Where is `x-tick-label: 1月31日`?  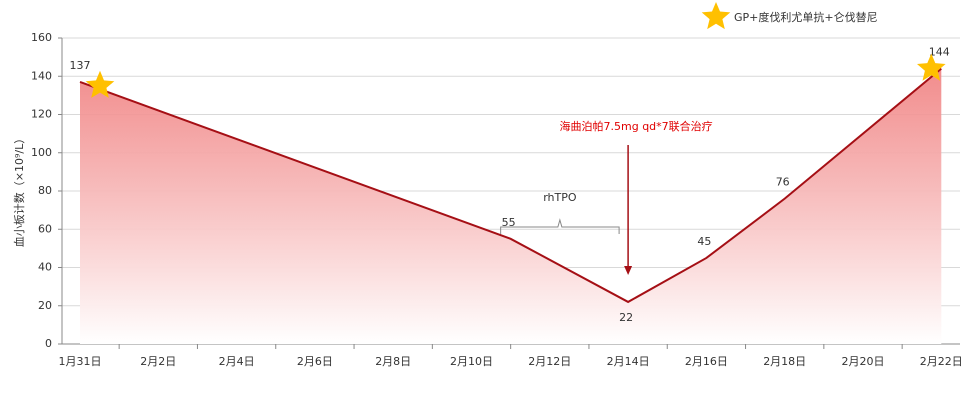
x-tick-label: 1月31日 is located at coordinates (80, 361).